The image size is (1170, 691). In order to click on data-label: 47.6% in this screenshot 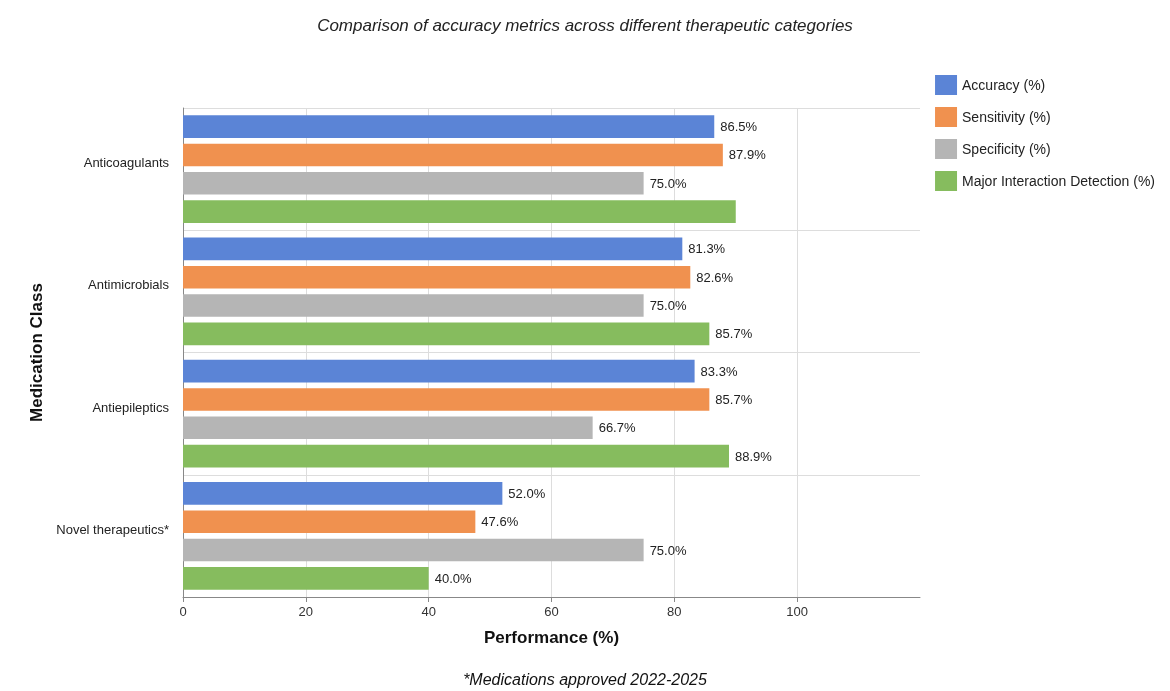, I will do `click(500, 522)`.